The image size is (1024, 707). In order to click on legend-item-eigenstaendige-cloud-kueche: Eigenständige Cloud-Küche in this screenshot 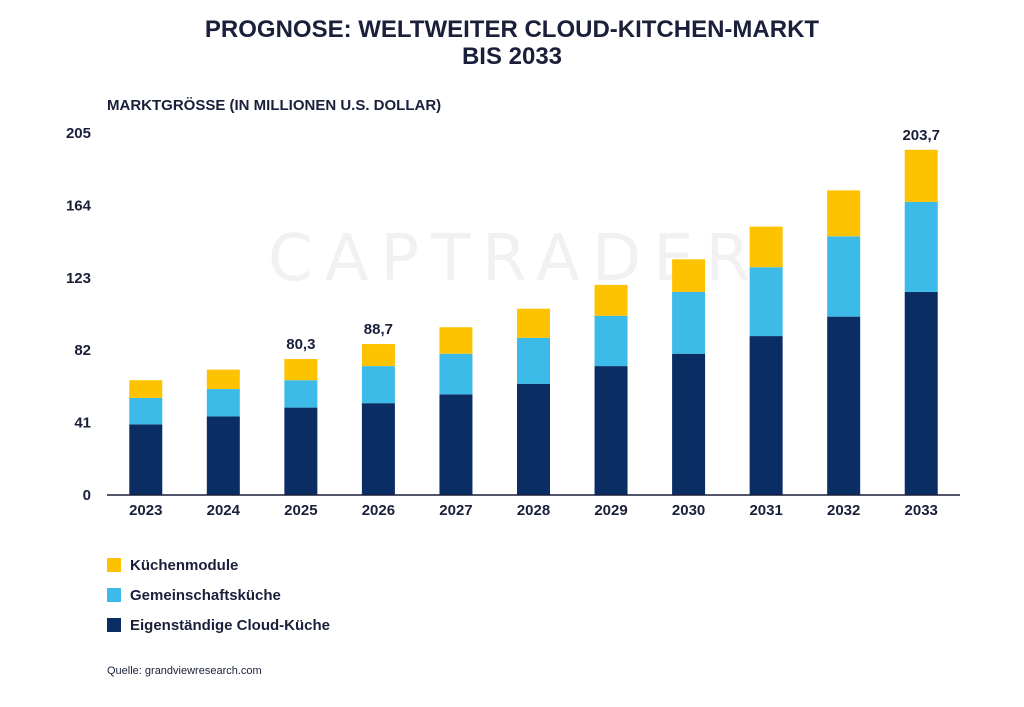, I will do `click(218, 625)`.